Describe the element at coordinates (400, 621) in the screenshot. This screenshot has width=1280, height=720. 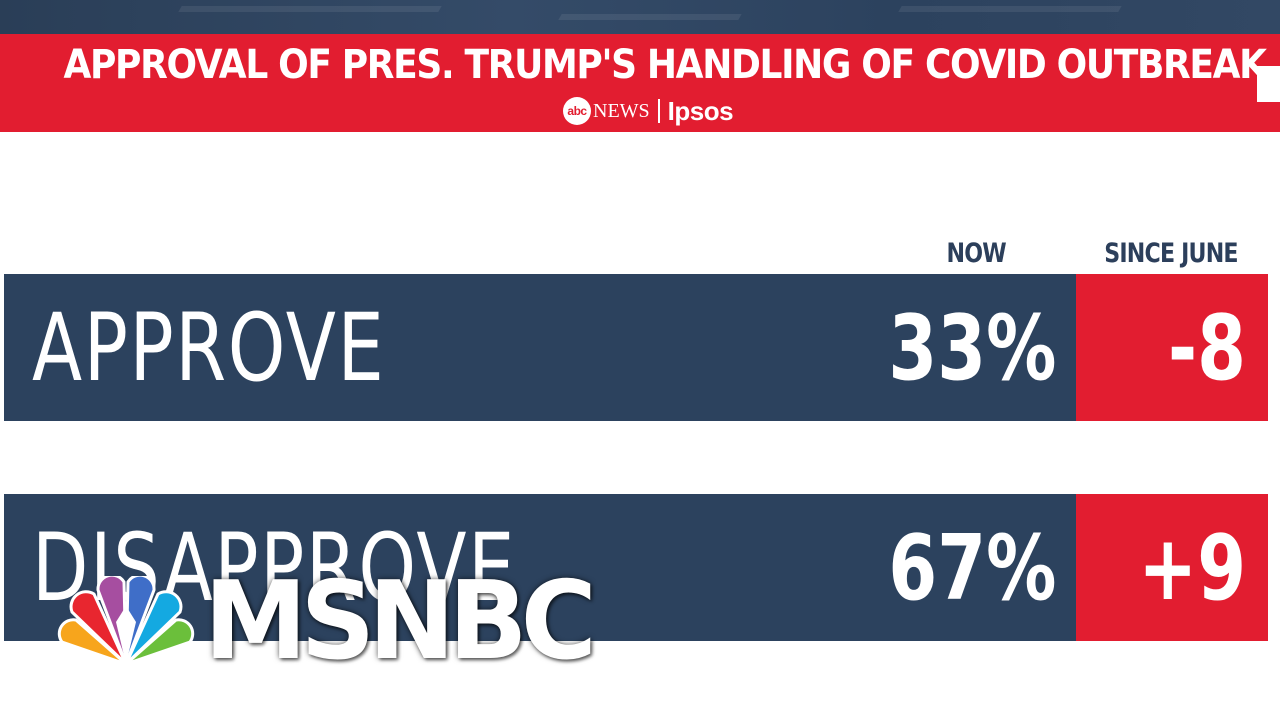
I see `msnbc-wordmark: MSNBC` at that location.